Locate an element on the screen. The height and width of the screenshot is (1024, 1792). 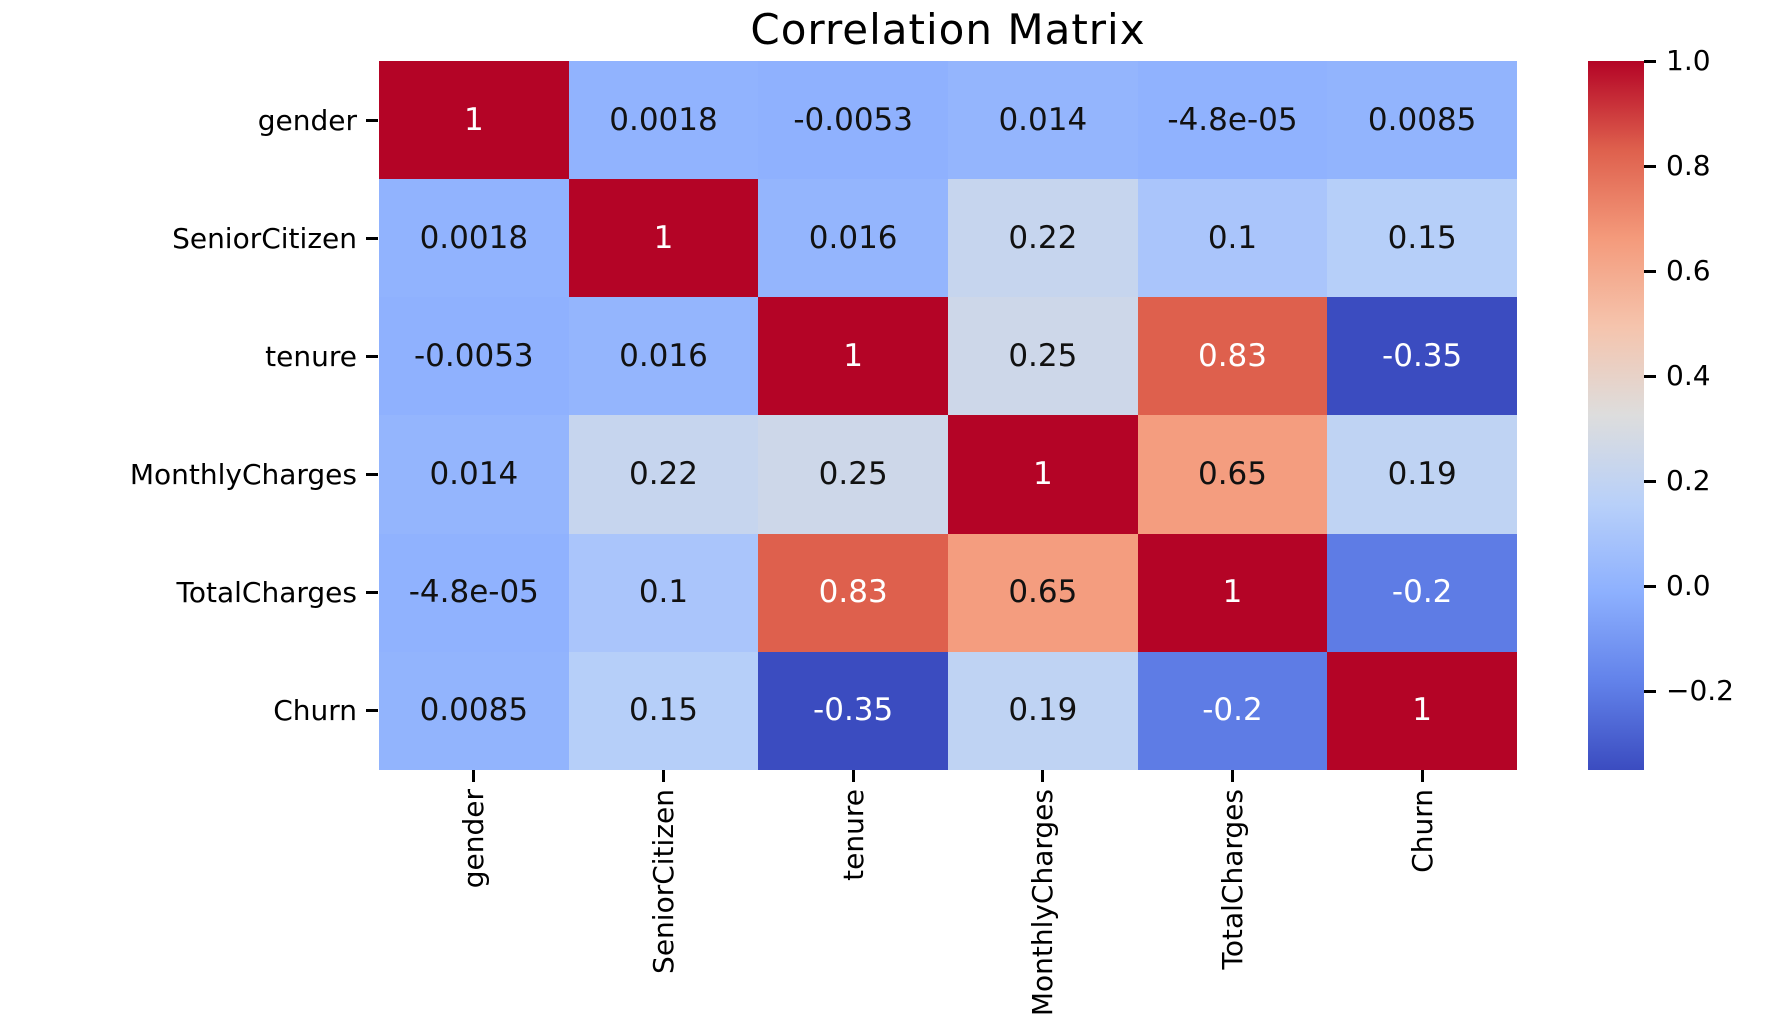
heatmap-cell-Churn-TotalCharges: -0.2 is located at coordinates (1232, 710).